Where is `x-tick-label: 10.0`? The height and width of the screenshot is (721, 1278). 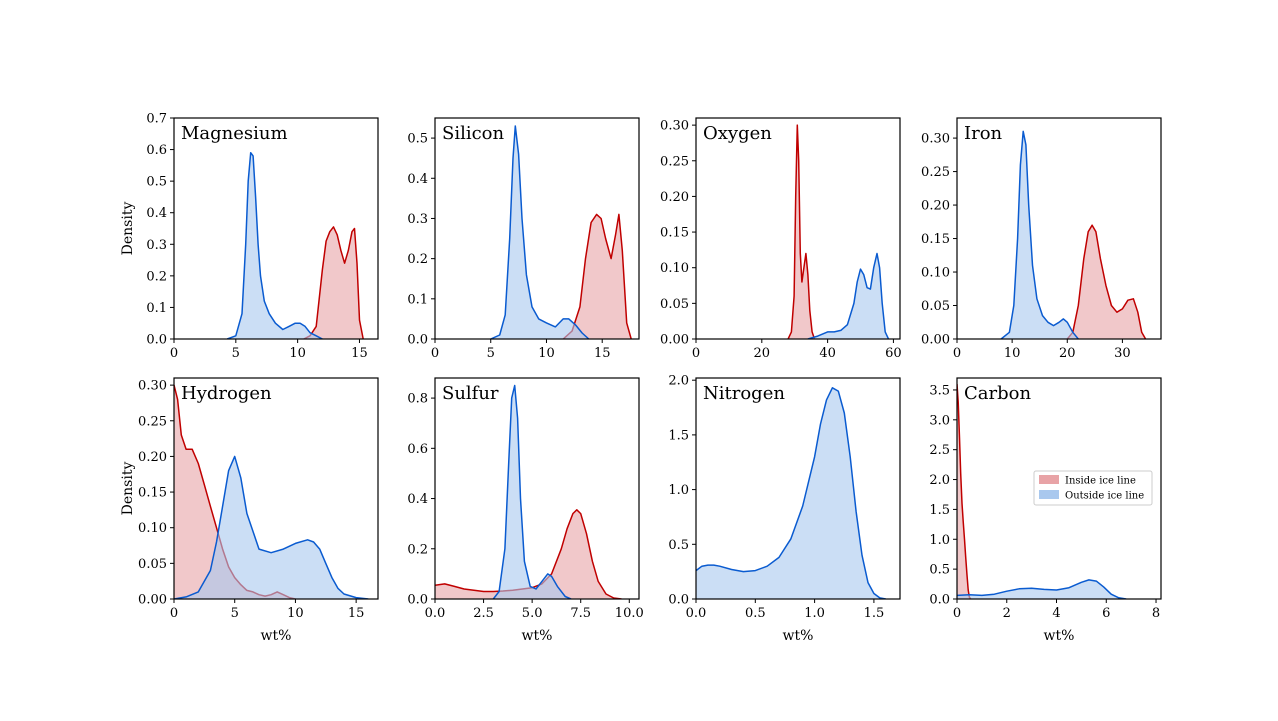 x-tick-label: 10.0 is located at coordinates (629, 613).